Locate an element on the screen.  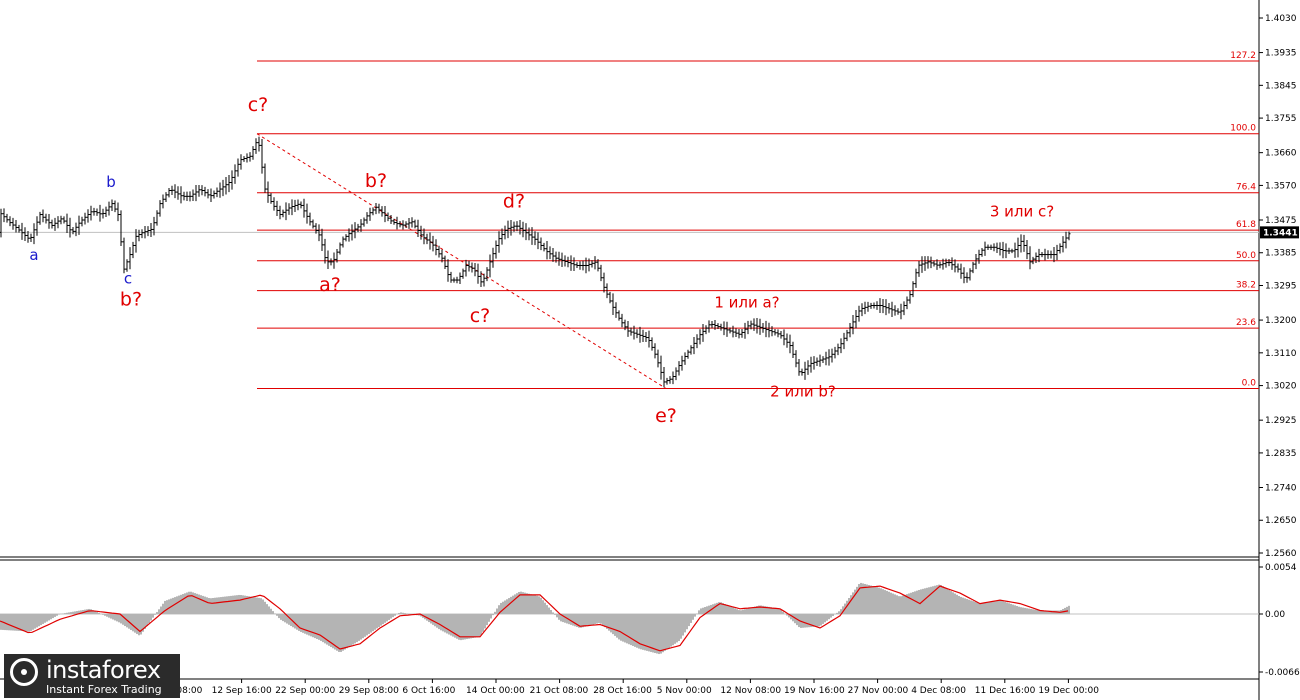
fib-trend-line is located at coordinates (461, 261).